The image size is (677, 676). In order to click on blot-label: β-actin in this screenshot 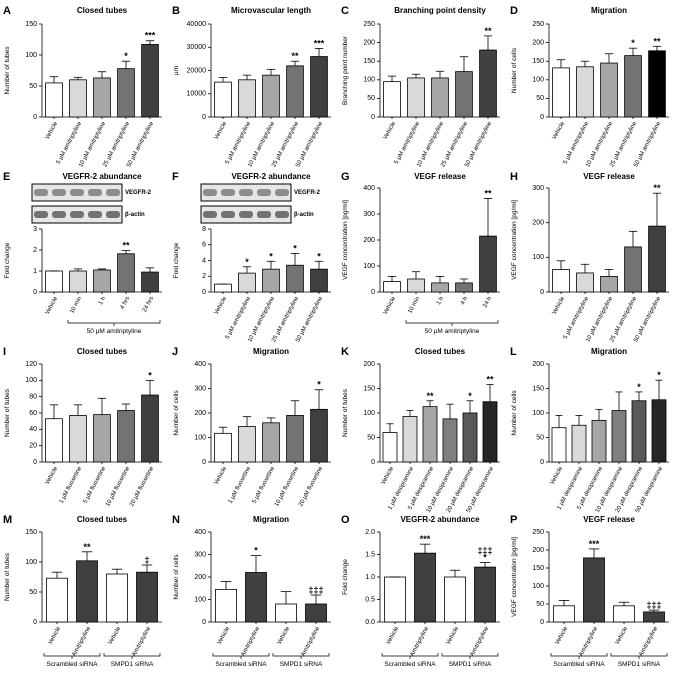, I will do `click(135, 215)`.